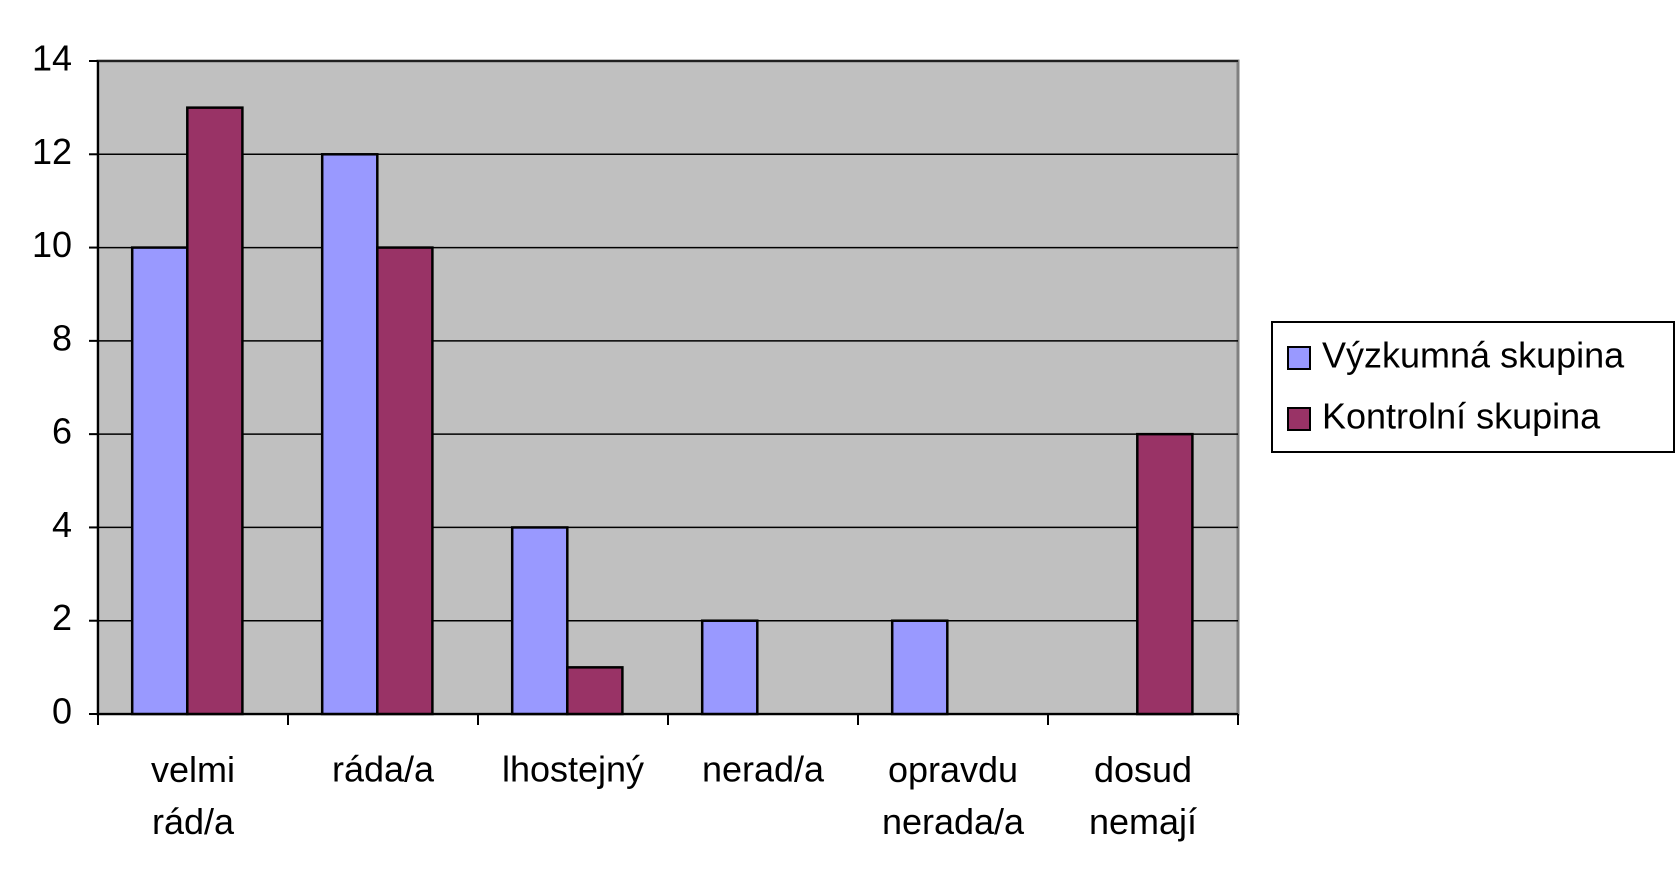  What do you see at coordinates (1143, 795) in the screenshot?
I see `x-tick-label: dosud nemají` at bounding box center [1143, 795].